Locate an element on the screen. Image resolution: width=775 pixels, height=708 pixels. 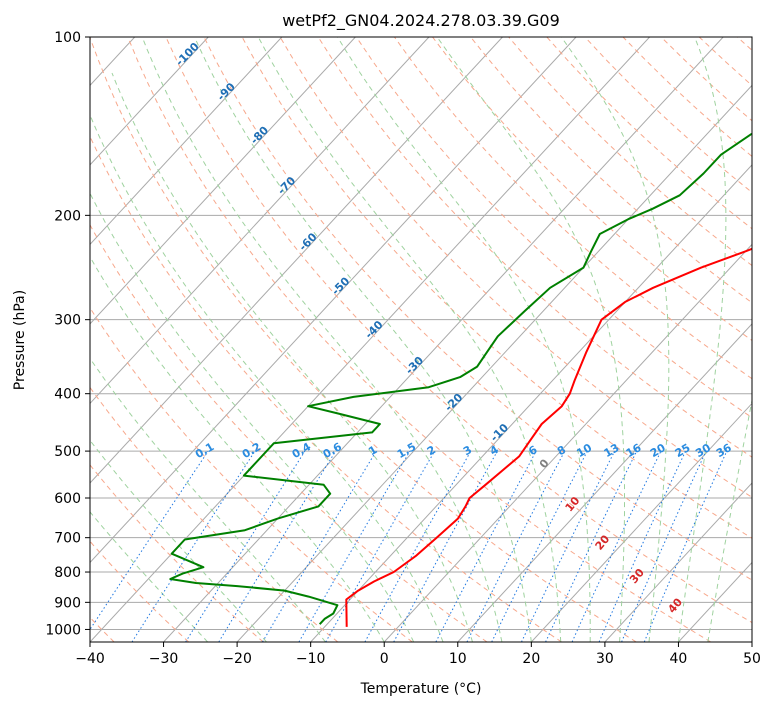
y-tick-label: 100 is located at coordinates (67, 38).